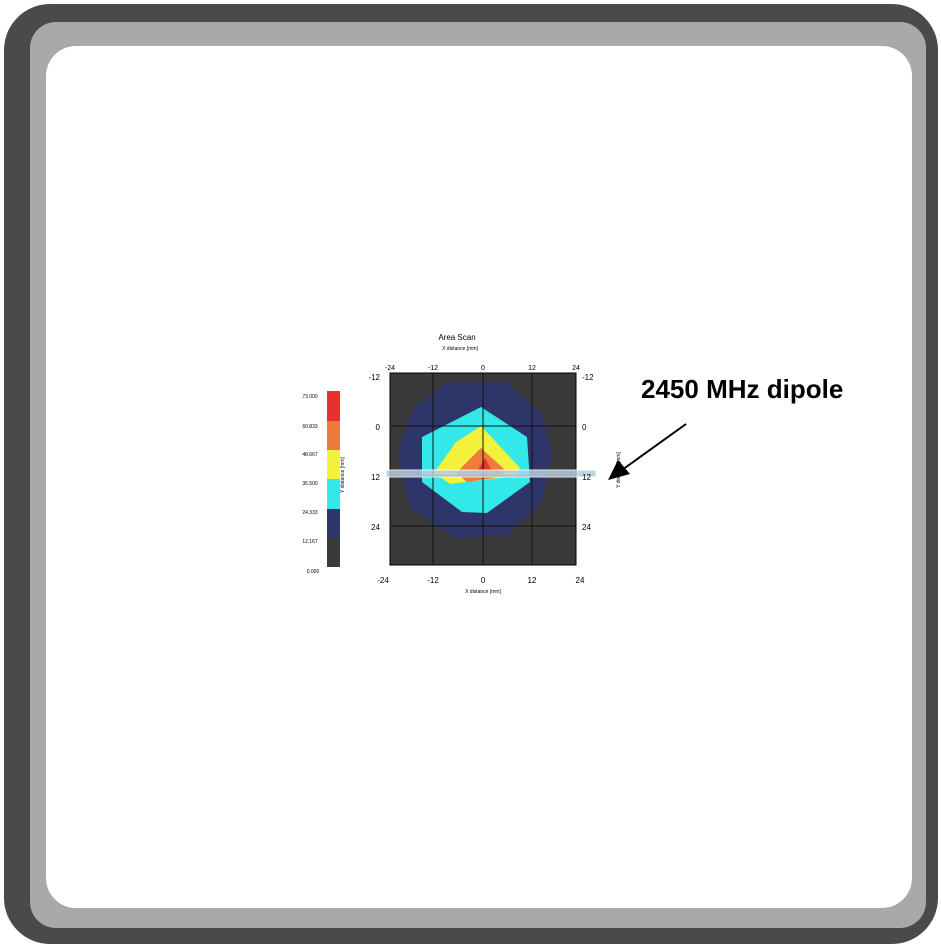 The image size is (941, 947). I want to click on annotation-arrow-icon, so click(647, 451).